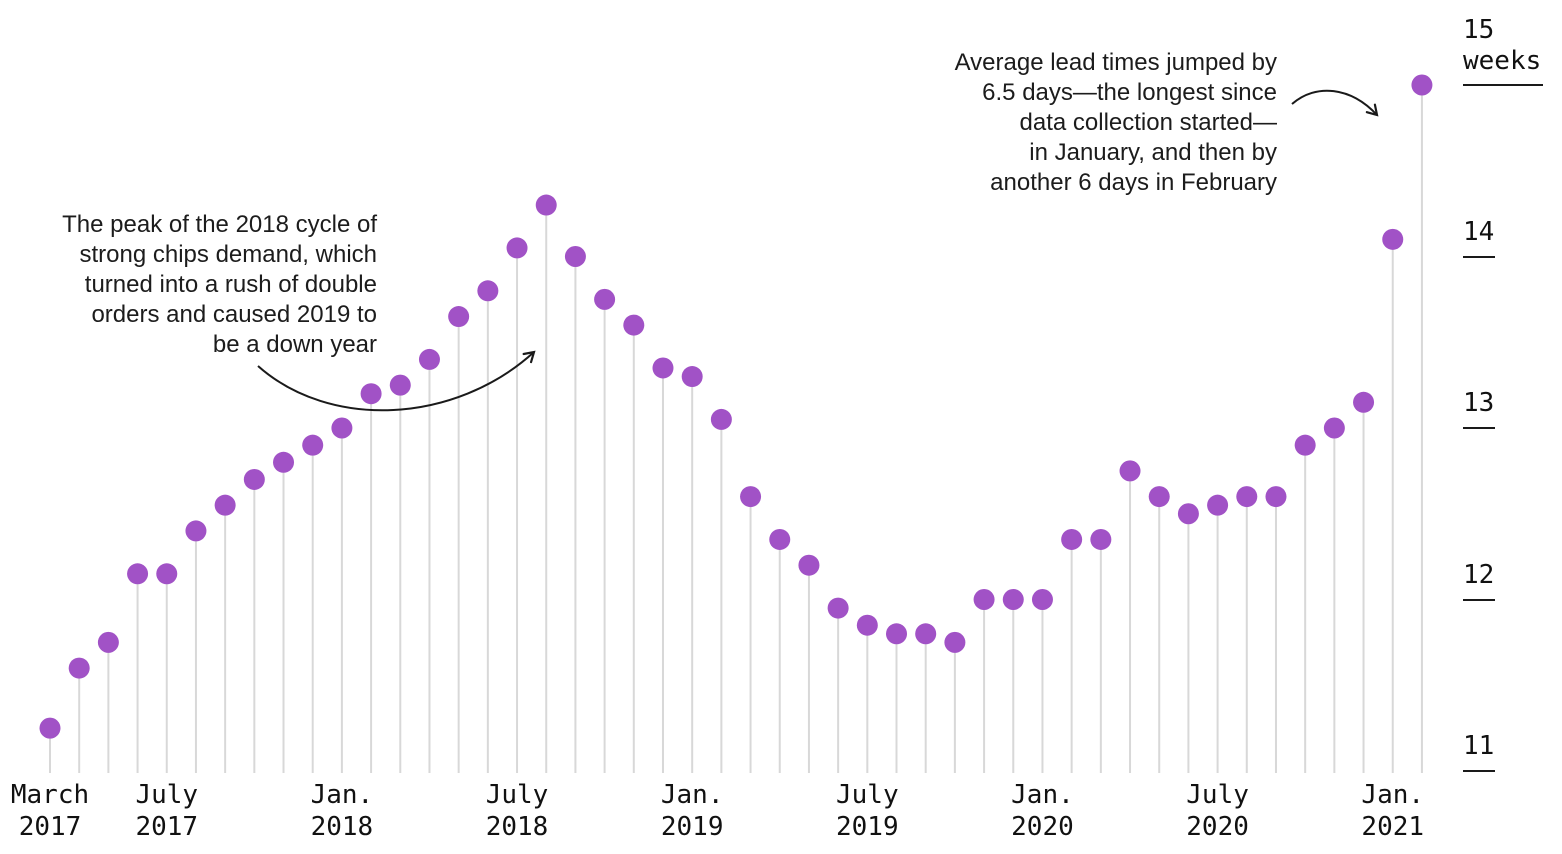  I want to click on y-axis-tick-label: 15 weeks, so click(1502, 45).